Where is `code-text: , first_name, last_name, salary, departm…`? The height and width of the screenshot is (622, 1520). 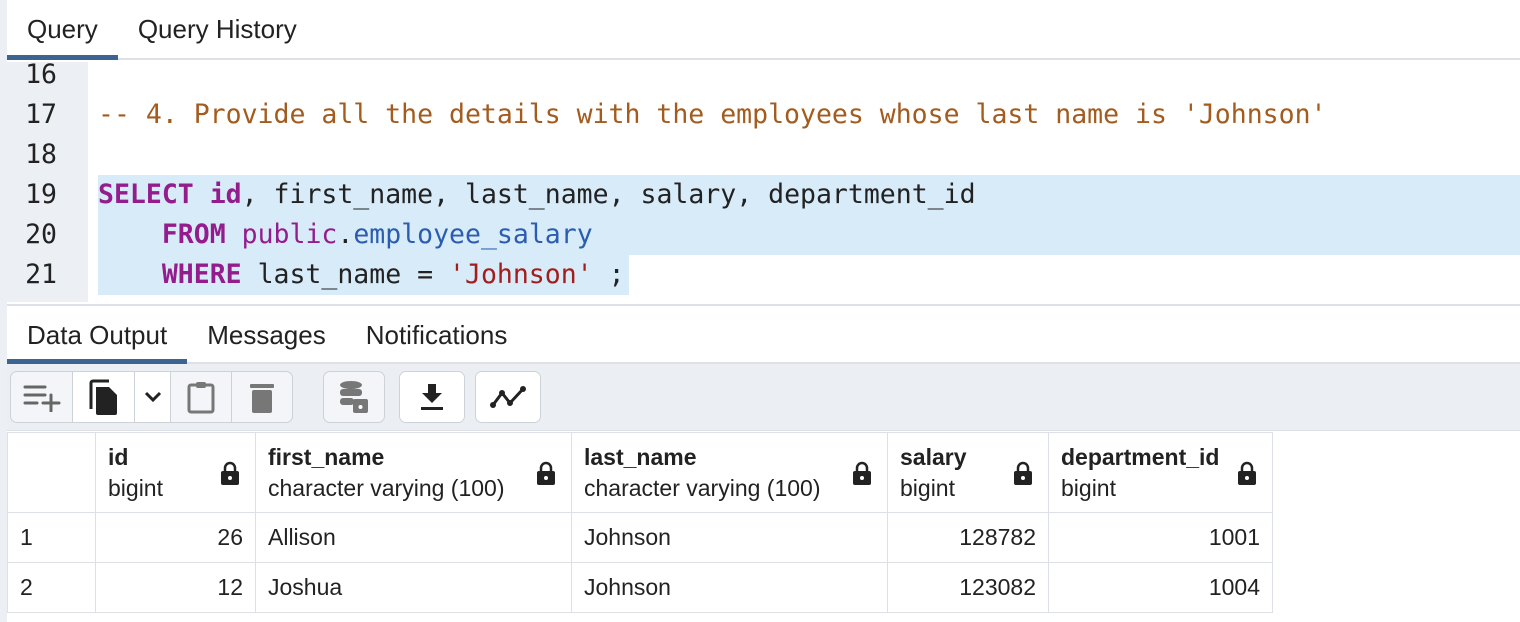 code-text: , first_name, last_name, salary, departm… is located at coordinates (608, 194).